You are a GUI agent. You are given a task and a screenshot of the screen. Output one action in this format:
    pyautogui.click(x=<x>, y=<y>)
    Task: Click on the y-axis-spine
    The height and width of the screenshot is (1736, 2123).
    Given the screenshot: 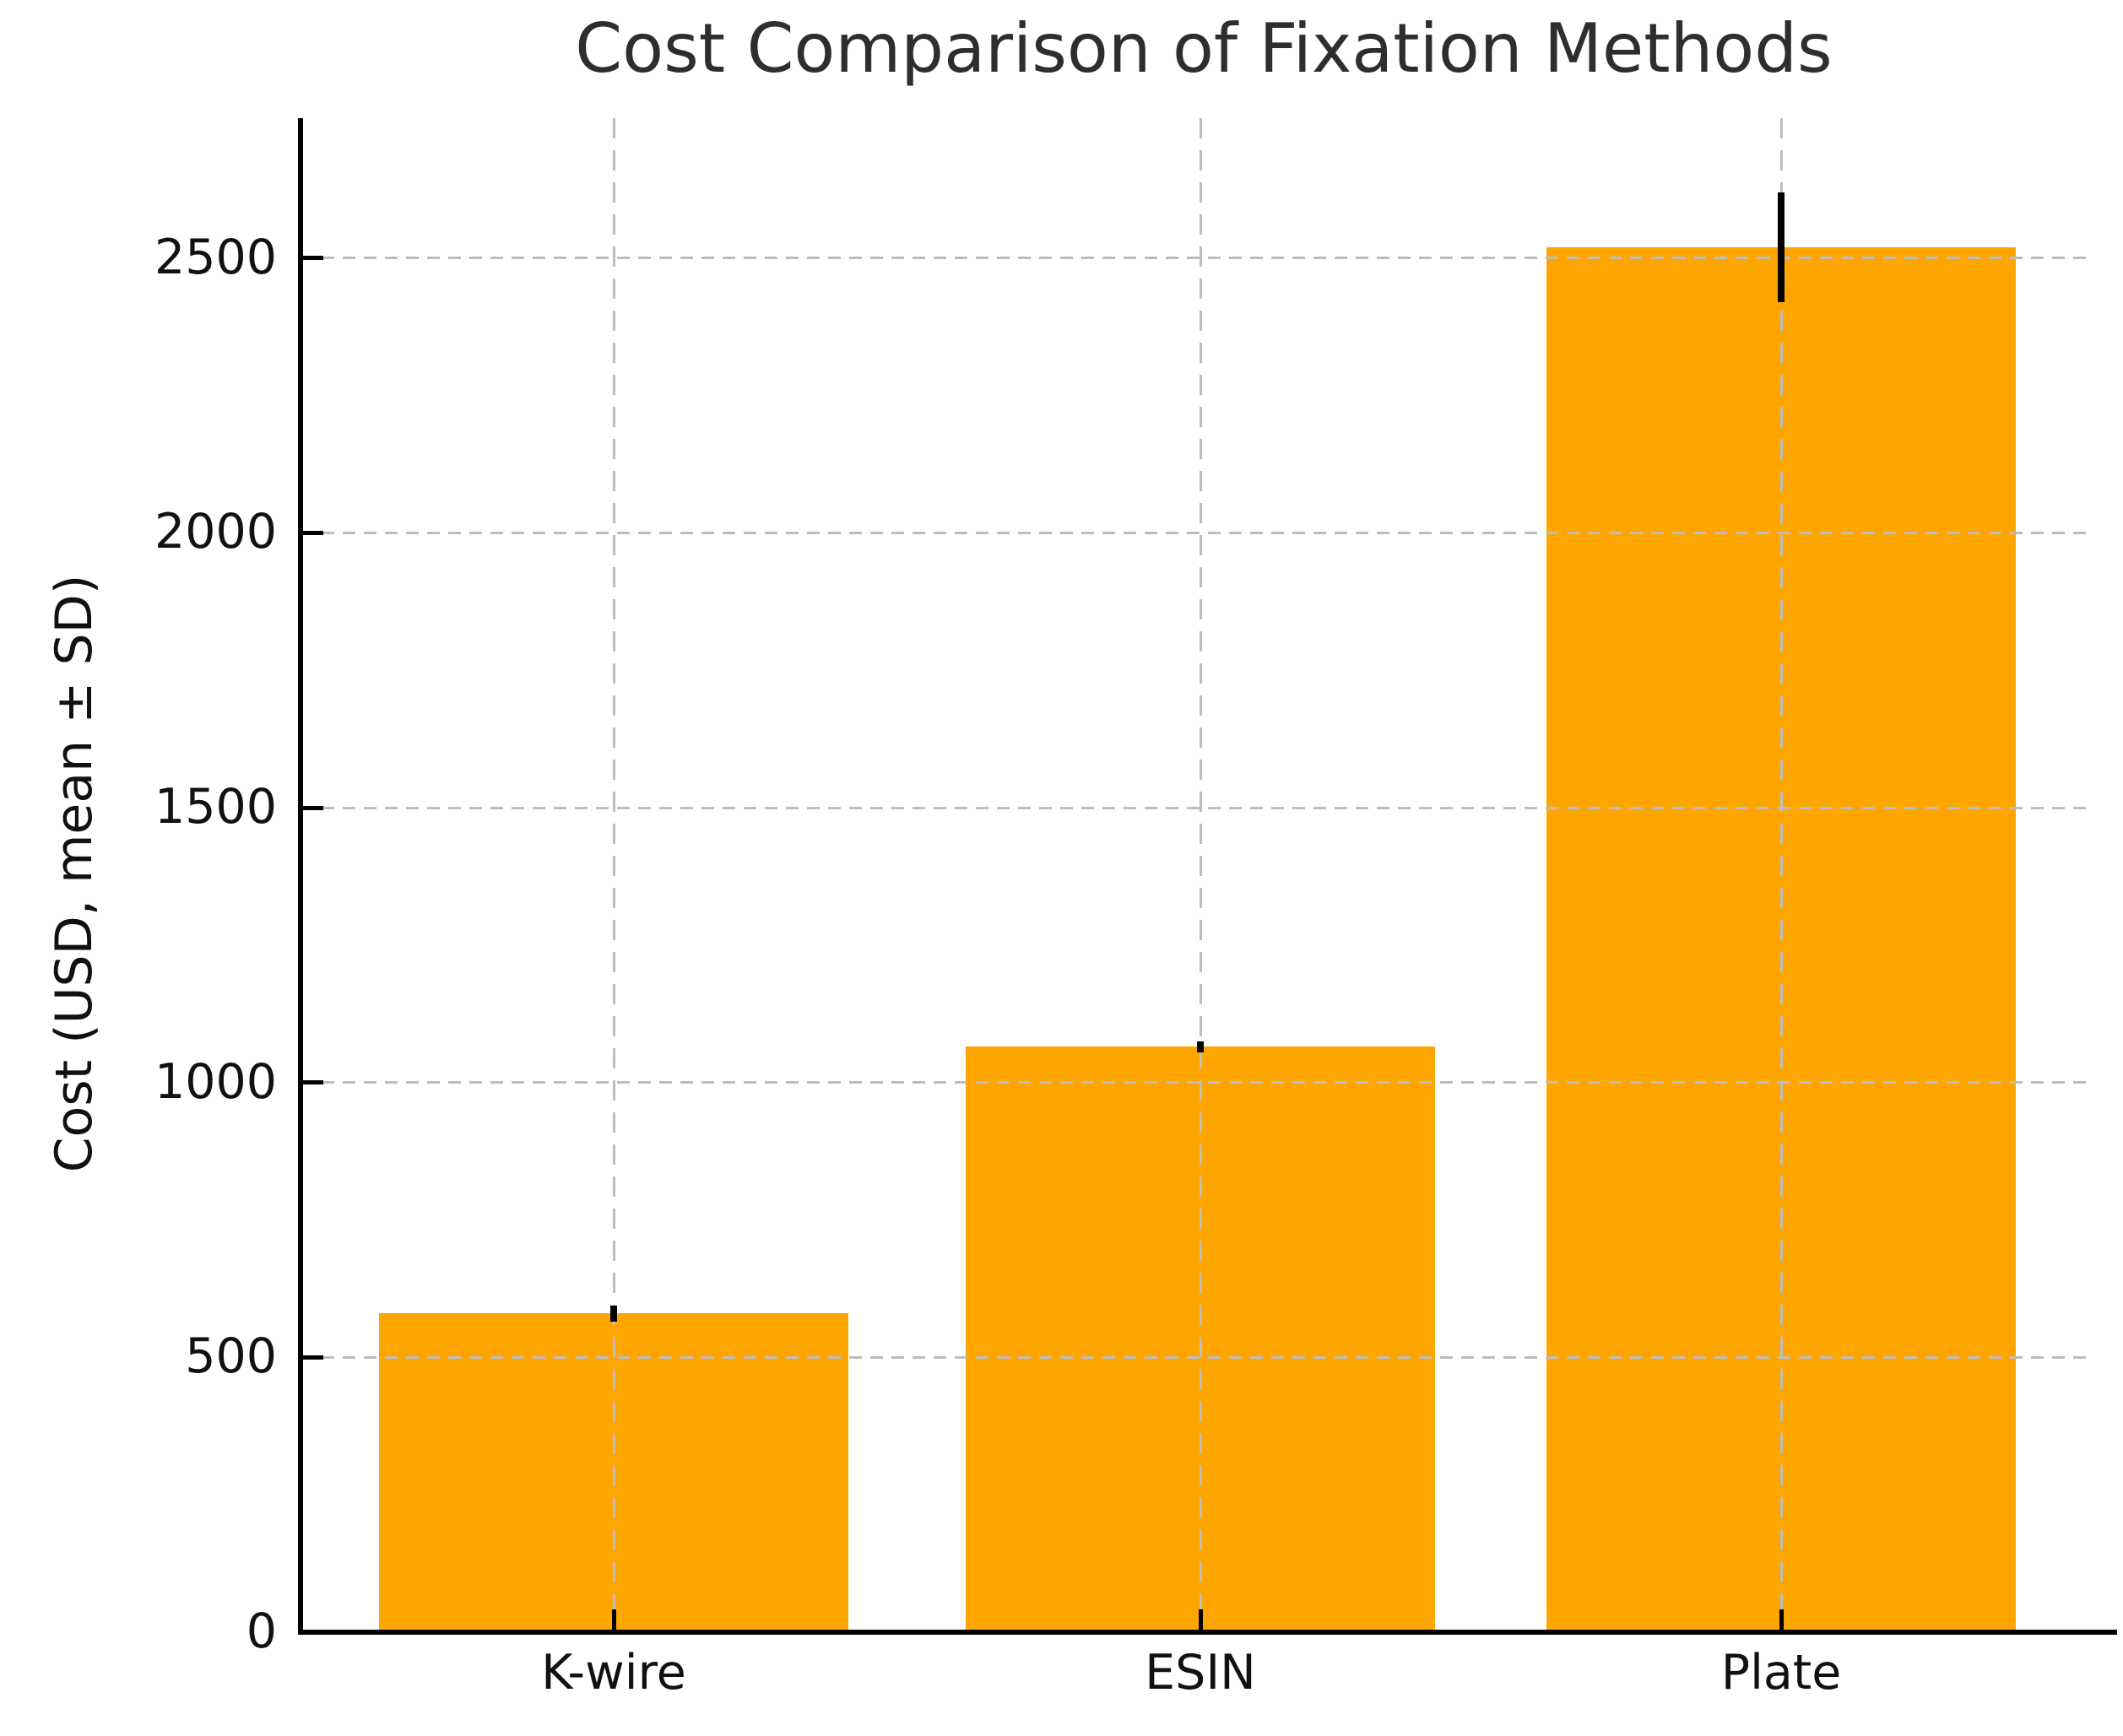 What is the action you would take?
    pyautogui.click(x=300, y=876)
    